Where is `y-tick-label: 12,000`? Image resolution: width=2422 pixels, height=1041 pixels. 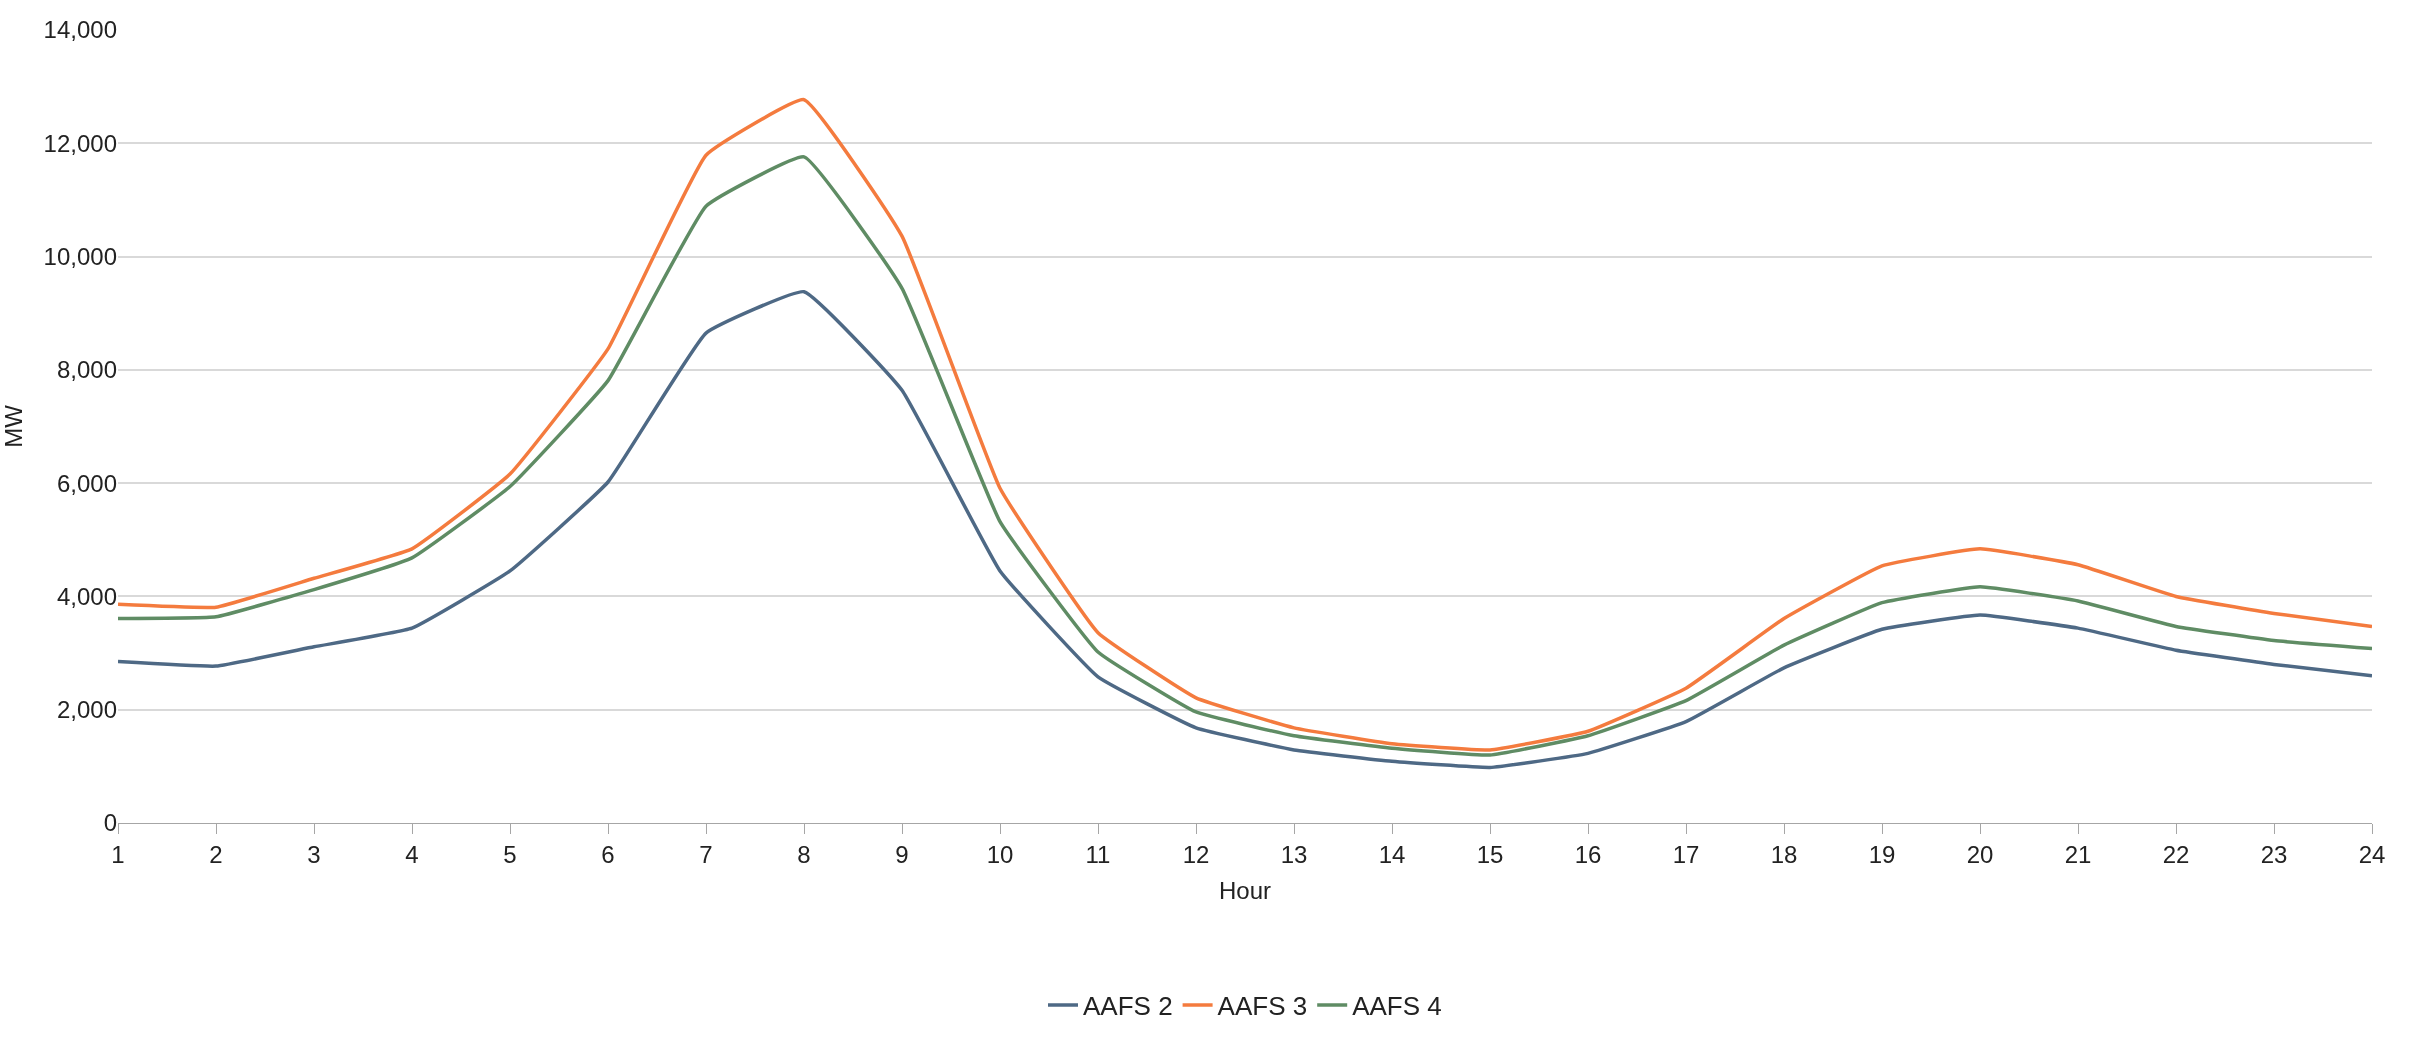
y-tick-label: 12,000 is located at coordinates (80, 143).